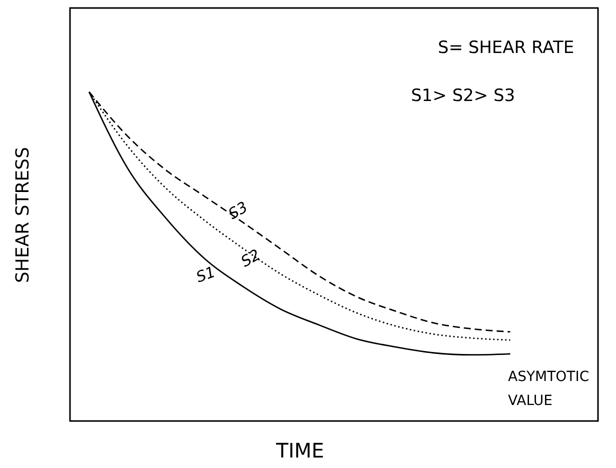 The height and width of the screenshot is (468, 616). What do you see at coordinates (506, 48) in the screenshot?
I see `text: S= SHEAR RATE` at bounding box center [506, 48].